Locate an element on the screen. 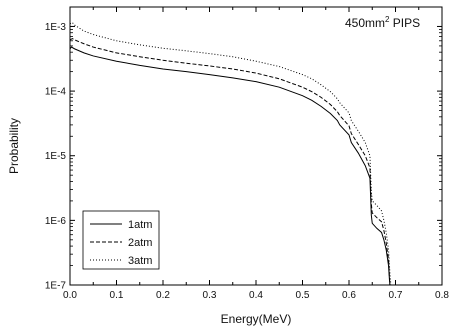 This screenshot has width=452, height=334. y-tick-label: 1E-6 is located at coordinates (56, 221).